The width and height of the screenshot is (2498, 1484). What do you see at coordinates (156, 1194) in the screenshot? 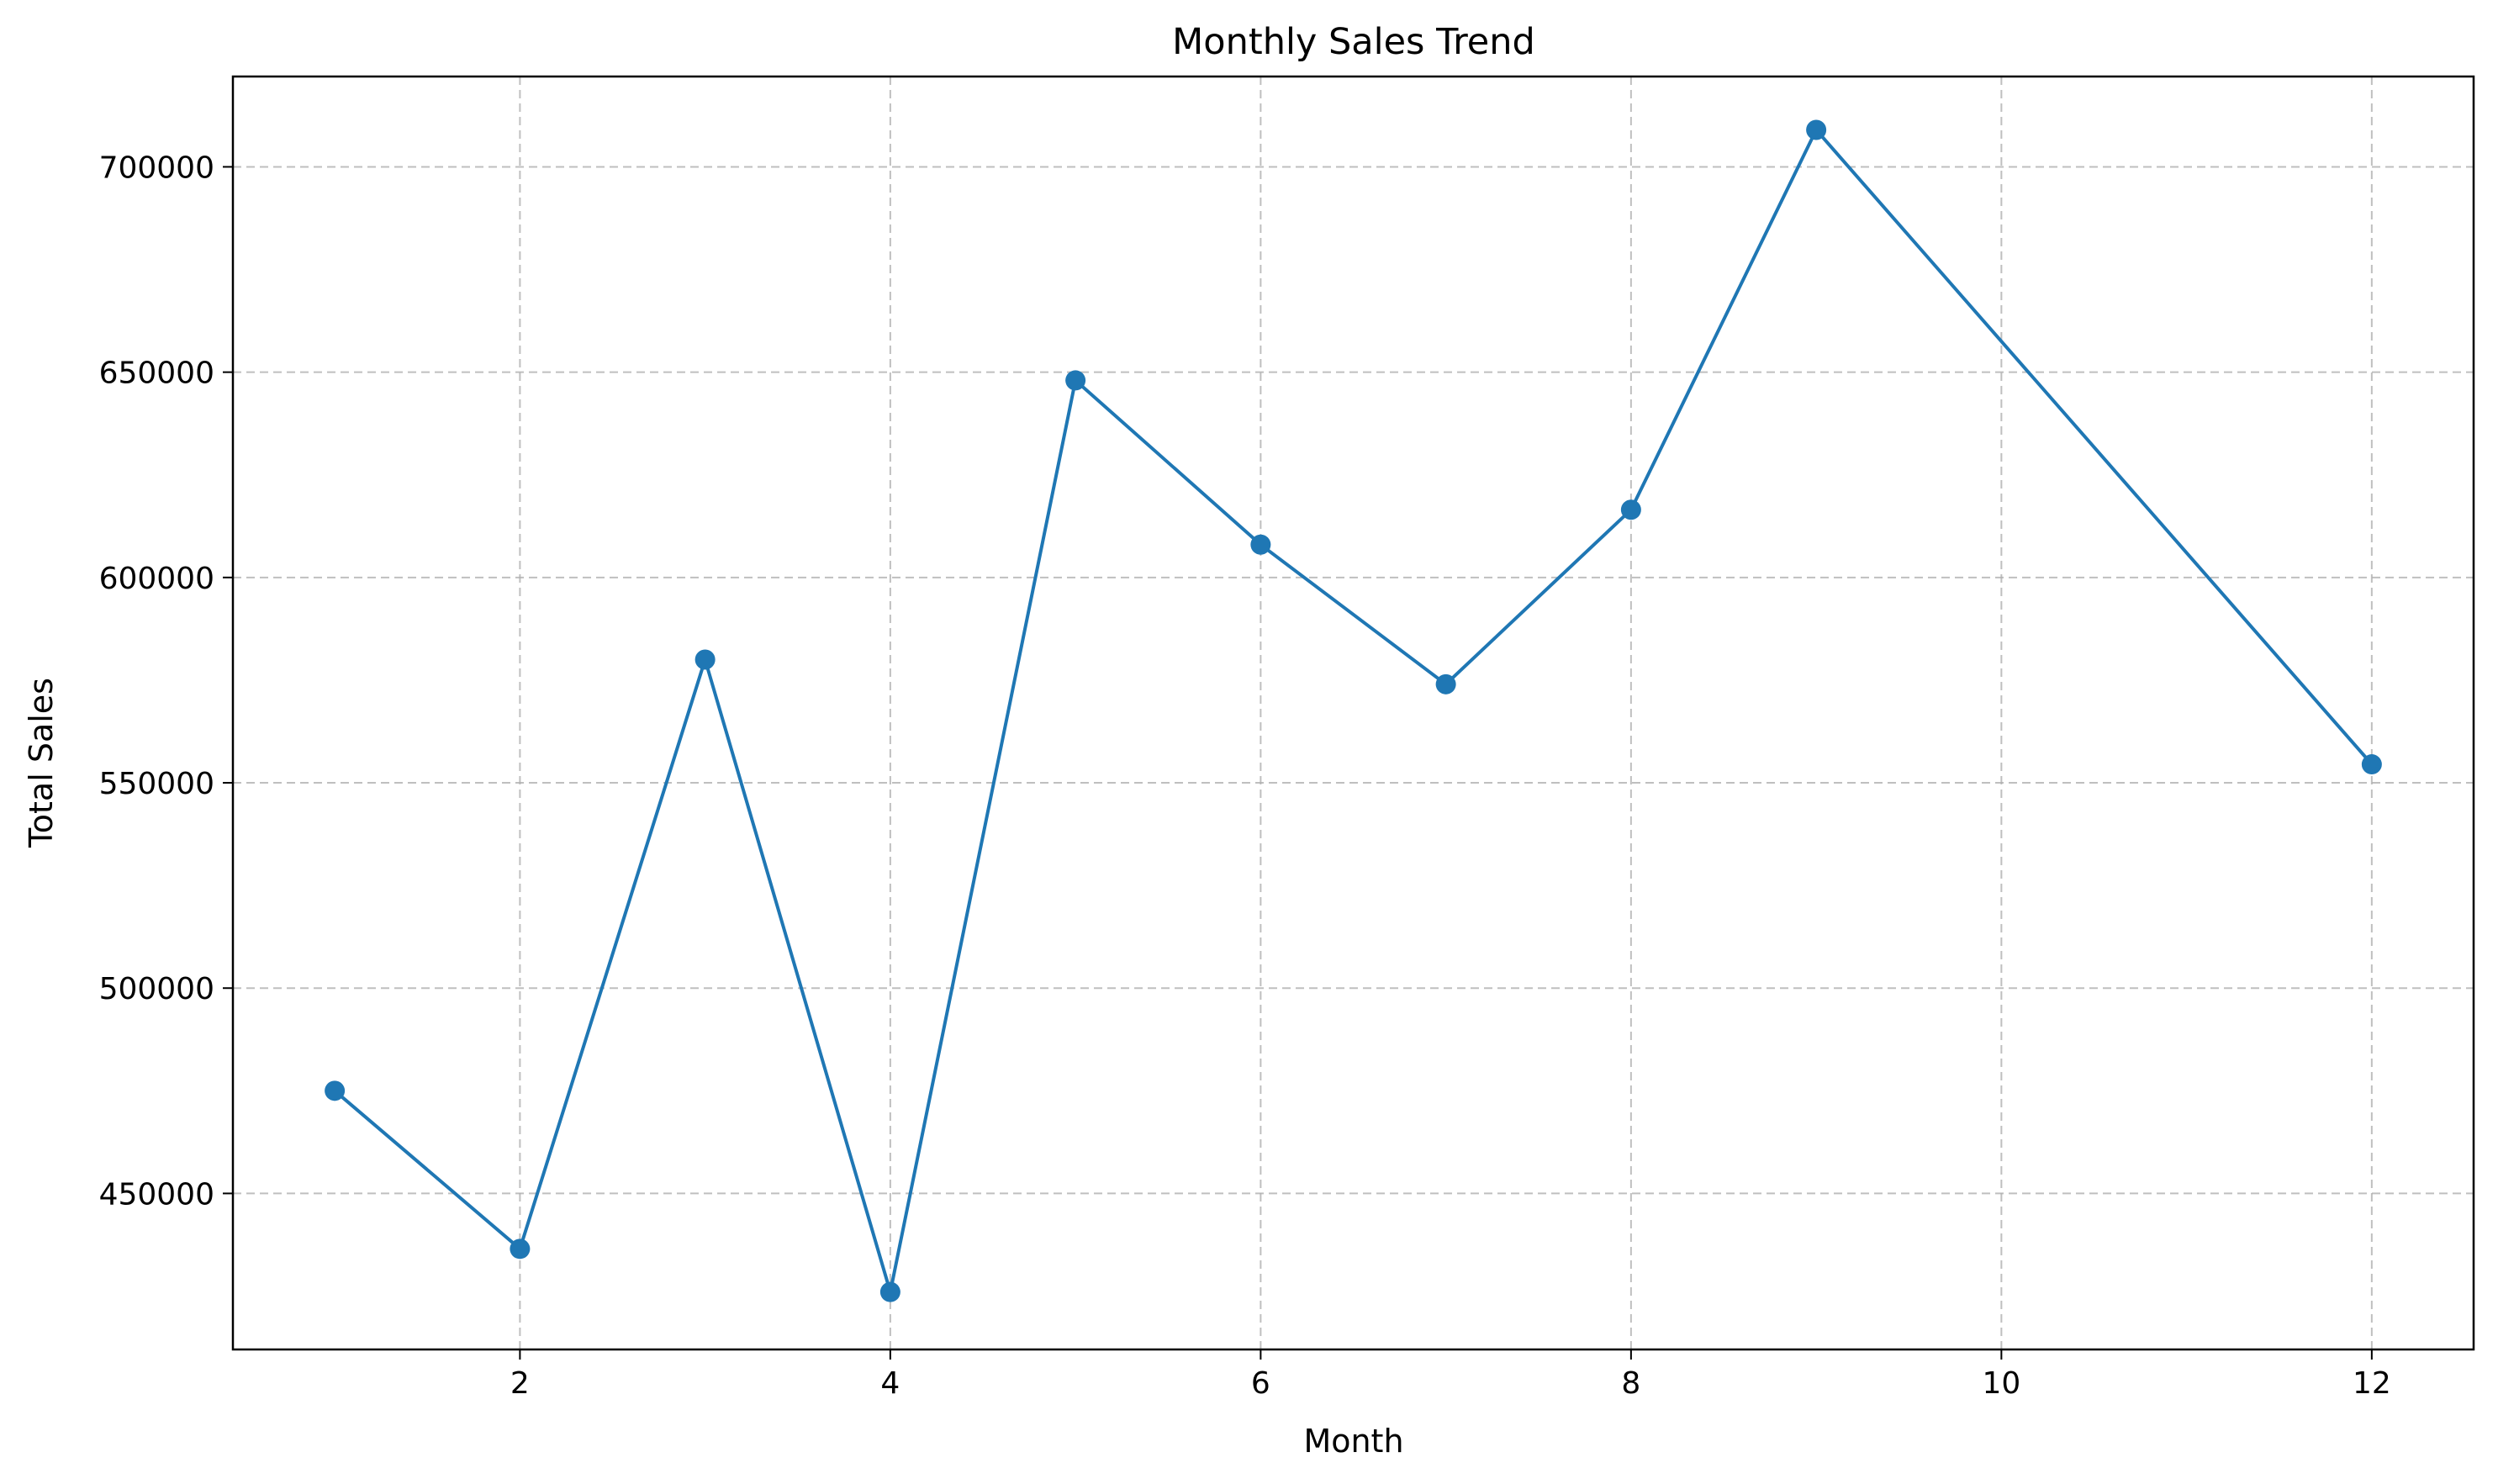
I see `y-tick-label: 450000` at bounding box center [156, 1194].